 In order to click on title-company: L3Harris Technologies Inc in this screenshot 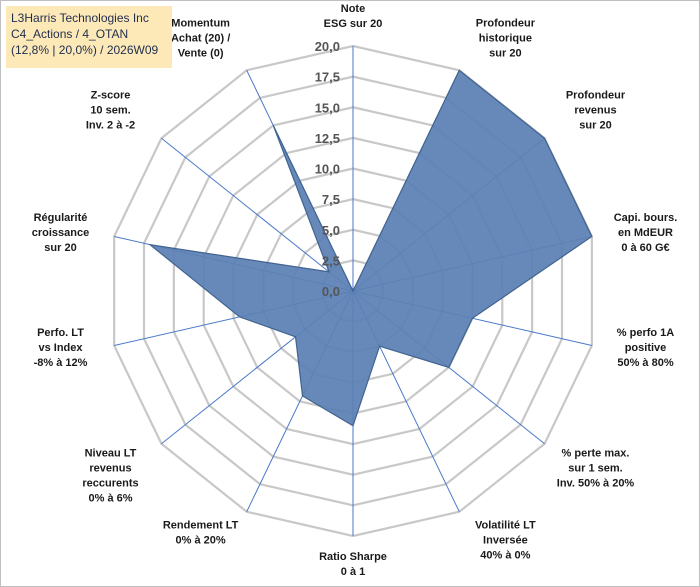, I will do `click(80, 18)`.